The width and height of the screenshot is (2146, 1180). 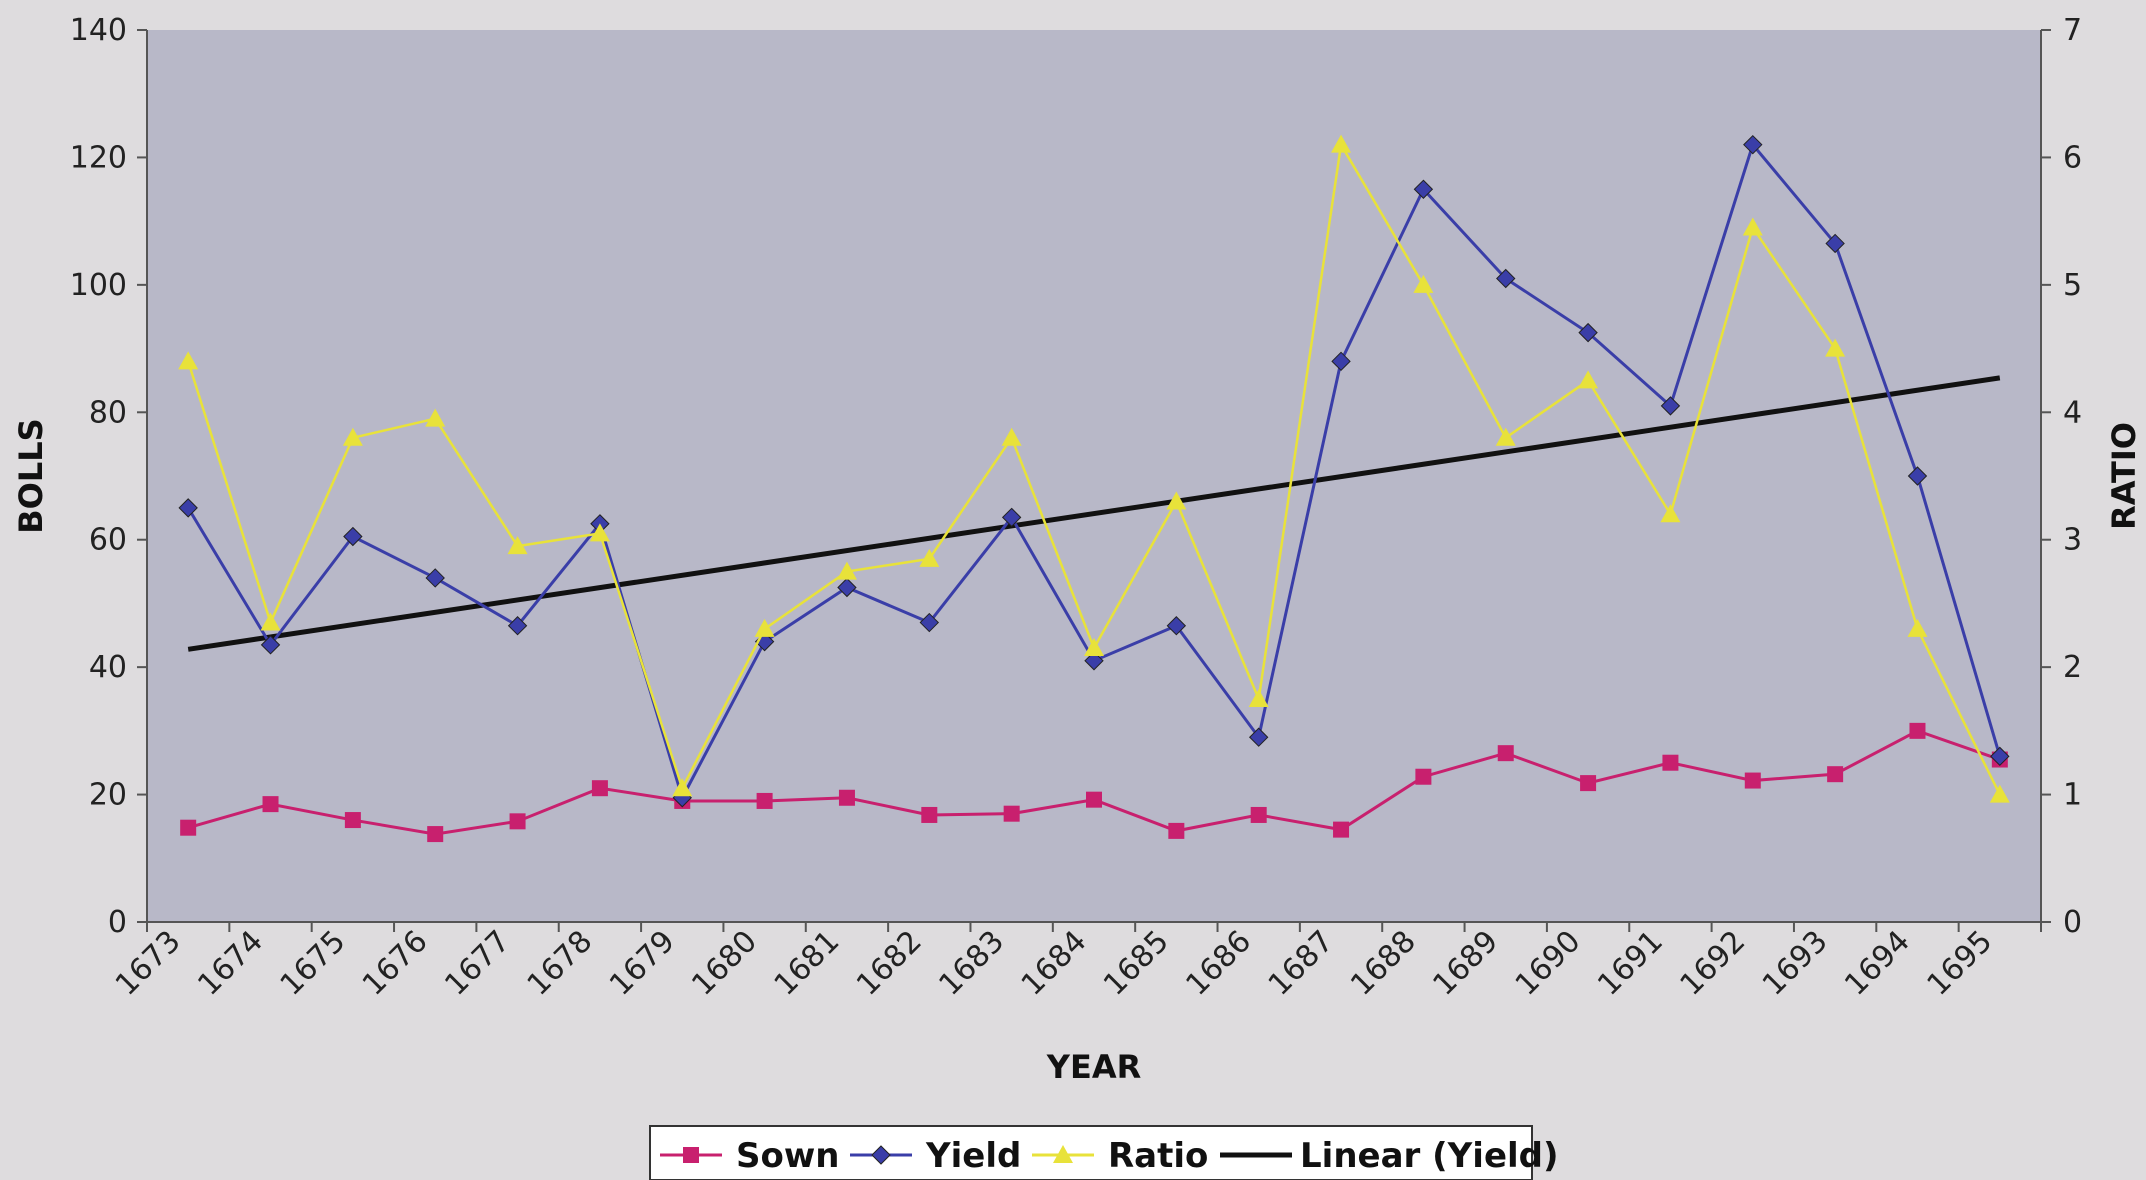 What do you see at coordinates (2124, 476) in the screenshot?
I see `y2-axis-title: RATIO` at bounding box center [2124, 476].